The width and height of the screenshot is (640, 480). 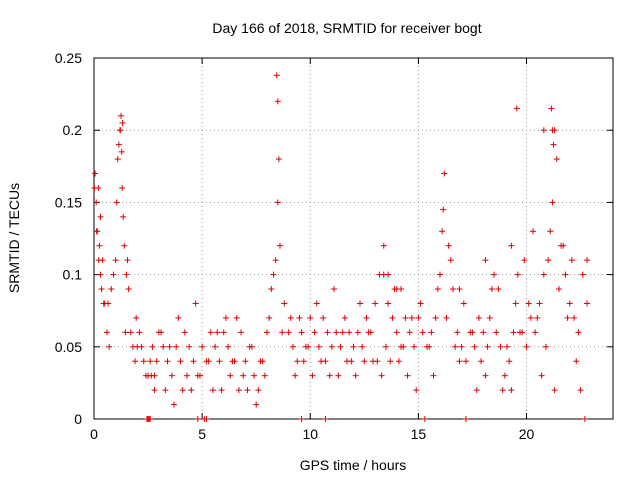 I want to click on x-tick-label: 15, so click(x=419, y=434).